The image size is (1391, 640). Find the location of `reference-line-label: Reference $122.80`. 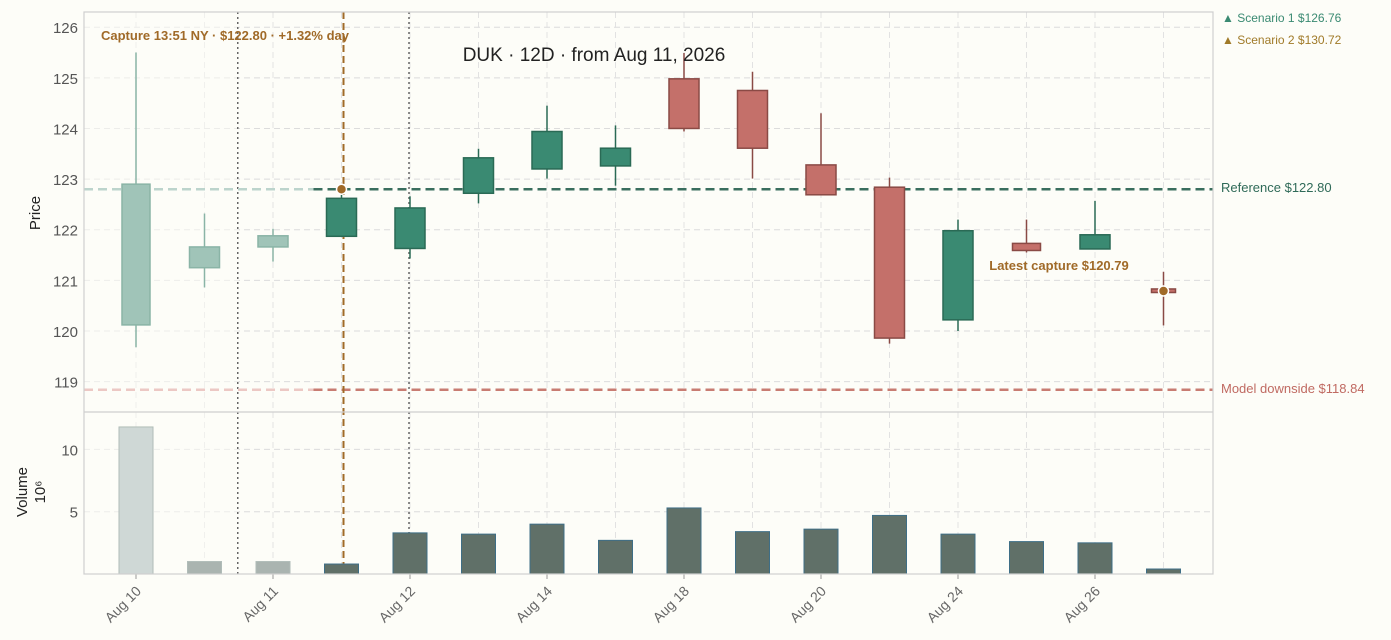

reference-line-label: Reference $122.80 is located at coordinates (1276, 187).